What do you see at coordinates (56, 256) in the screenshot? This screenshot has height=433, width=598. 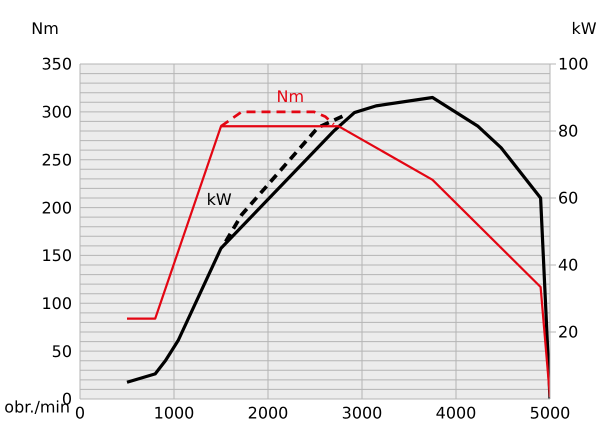 I see `y-tick-label: 150` at bounding box center [56, 256].